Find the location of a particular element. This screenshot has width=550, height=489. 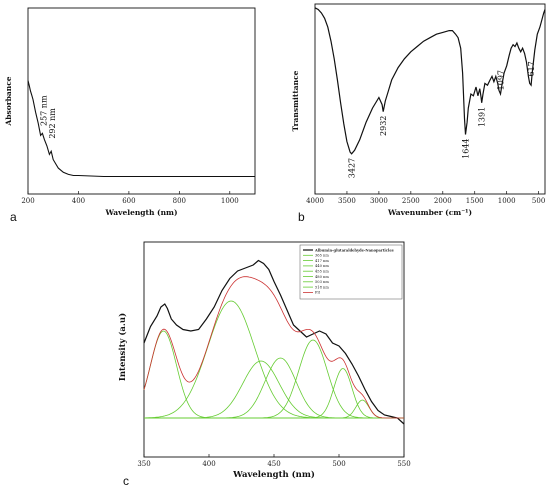

panel-c-legend-box is located at coordinates (351, 272).